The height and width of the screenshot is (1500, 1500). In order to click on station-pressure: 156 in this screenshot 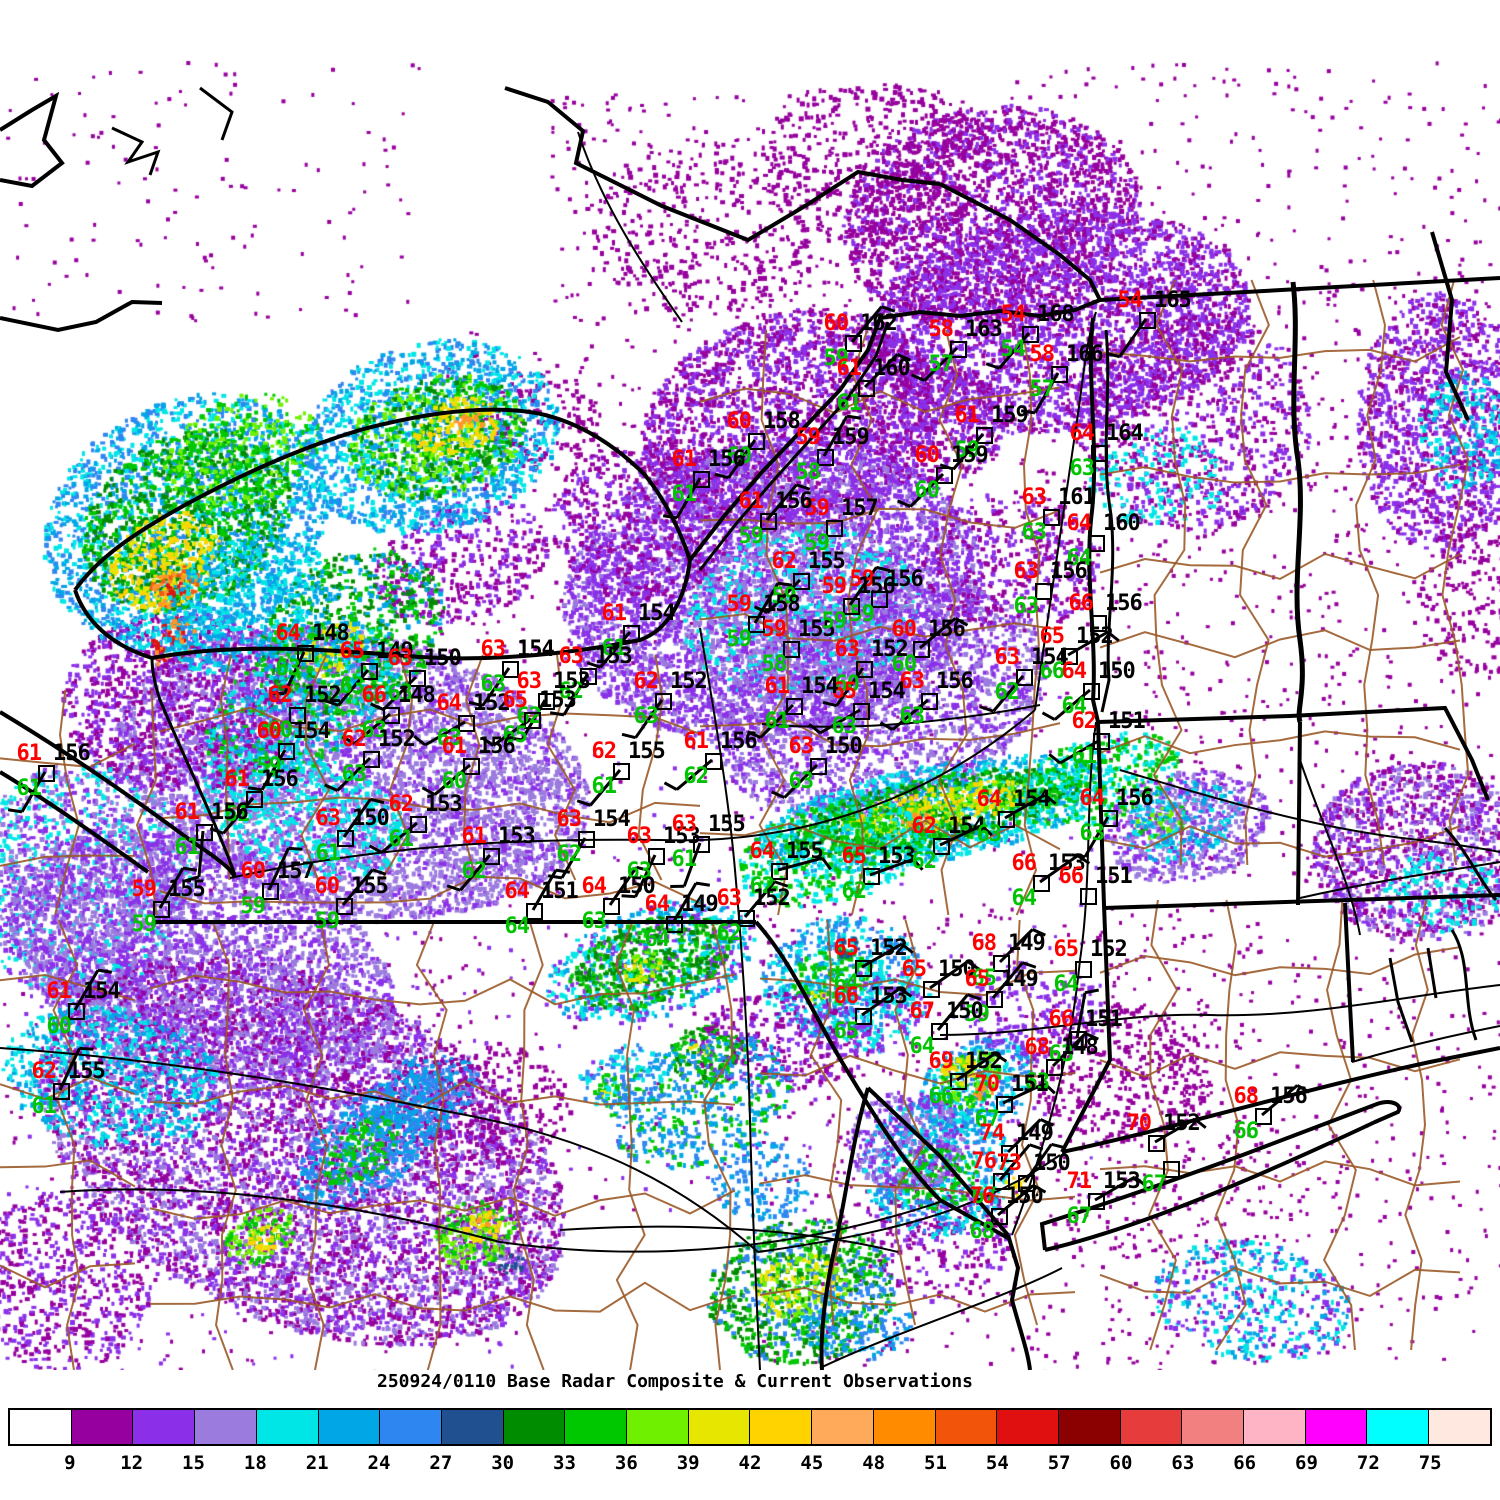, I will do `click(230, 812)`.